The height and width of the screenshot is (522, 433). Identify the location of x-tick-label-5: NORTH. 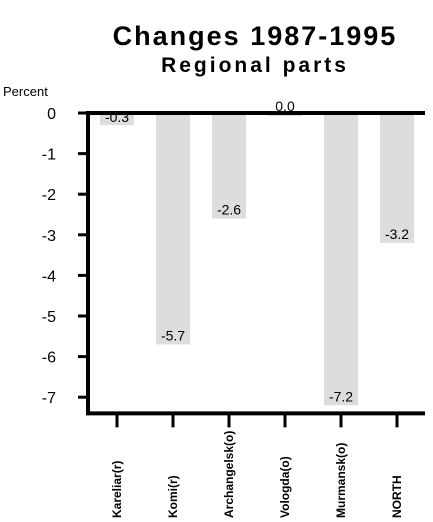
(397, 496).